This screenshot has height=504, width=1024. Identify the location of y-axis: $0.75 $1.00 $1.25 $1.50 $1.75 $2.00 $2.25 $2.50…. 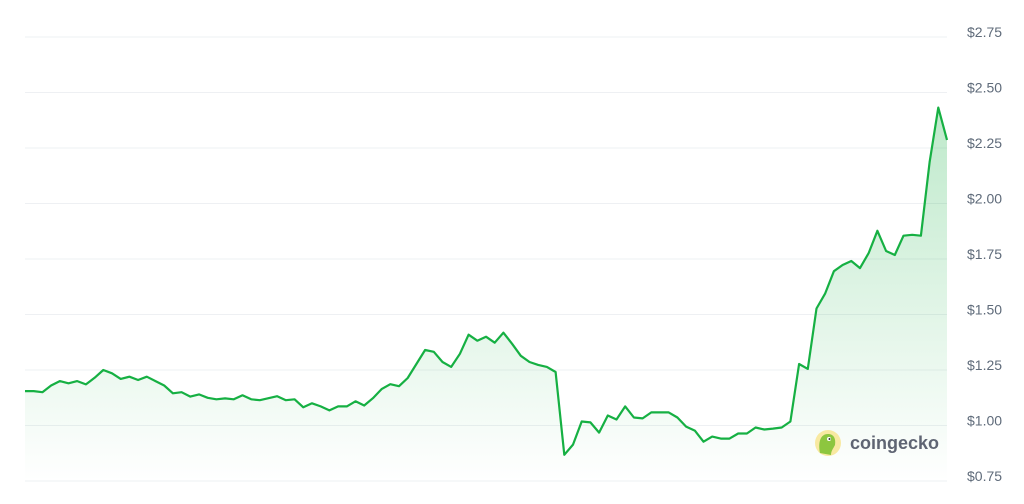
(984, 254).